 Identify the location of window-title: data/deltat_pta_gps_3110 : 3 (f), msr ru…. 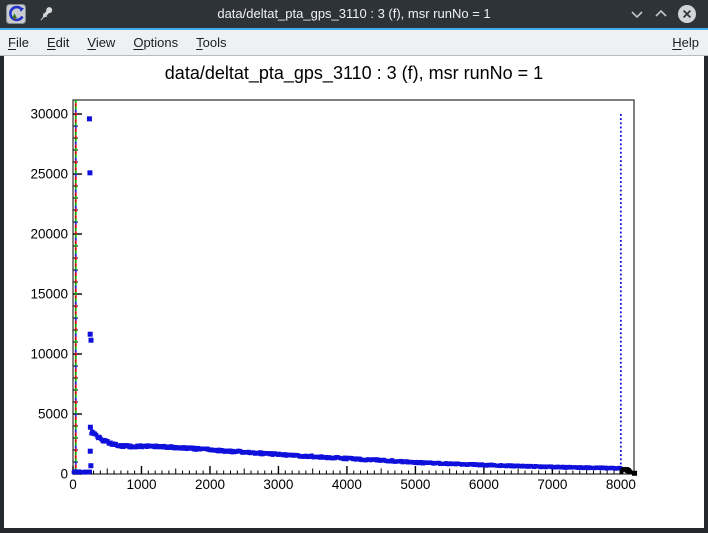
(354, 13).